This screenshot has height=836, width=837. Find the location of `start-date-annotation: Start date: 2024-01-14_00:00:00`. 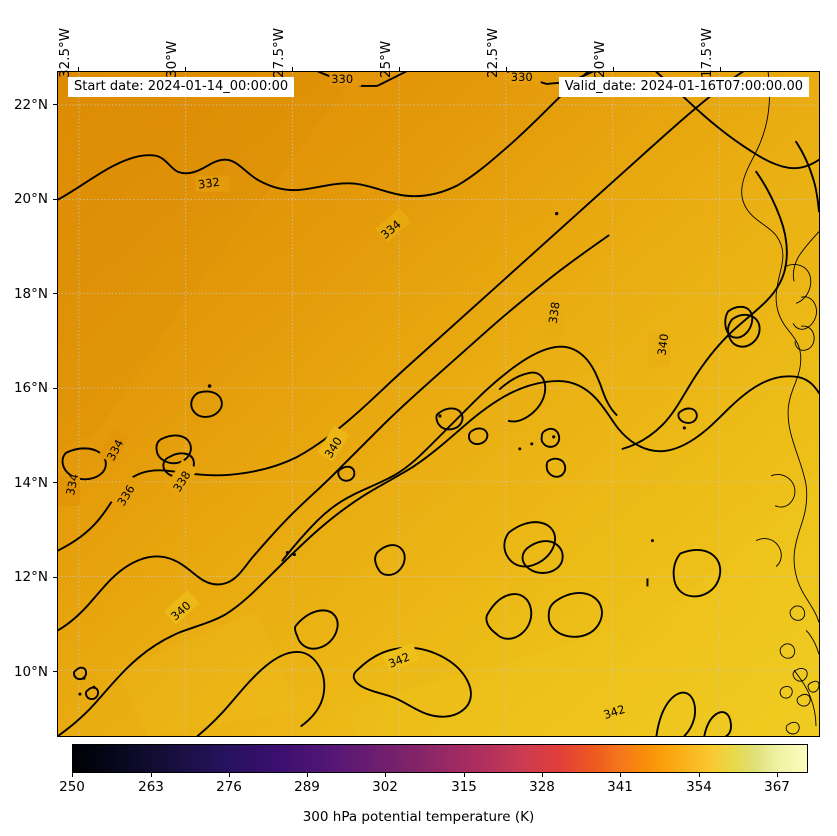

start-date-annotation: Start date: 2024-01-14_00:00:00 is located at coordinates (181, 87).